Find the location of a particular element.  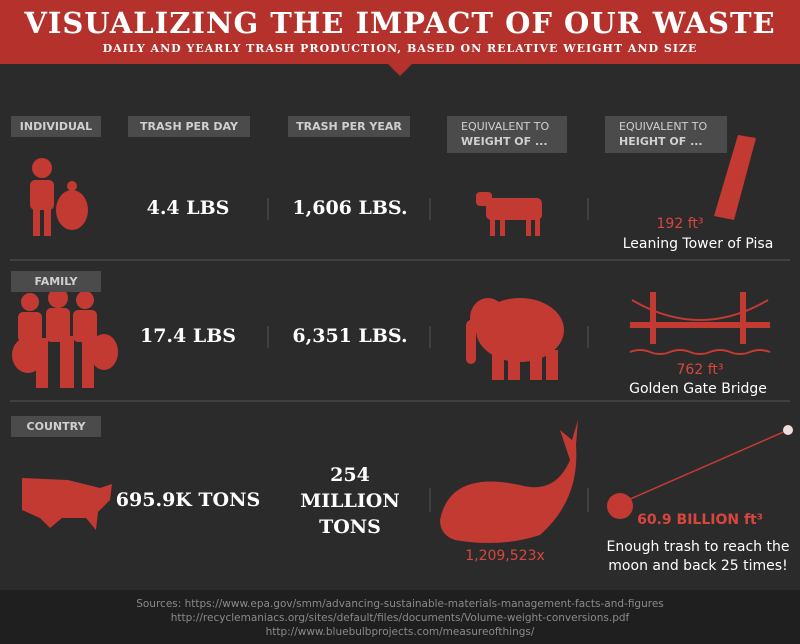

height-name: Leaning Tower of Pisa is located at coordinates (698, 244).